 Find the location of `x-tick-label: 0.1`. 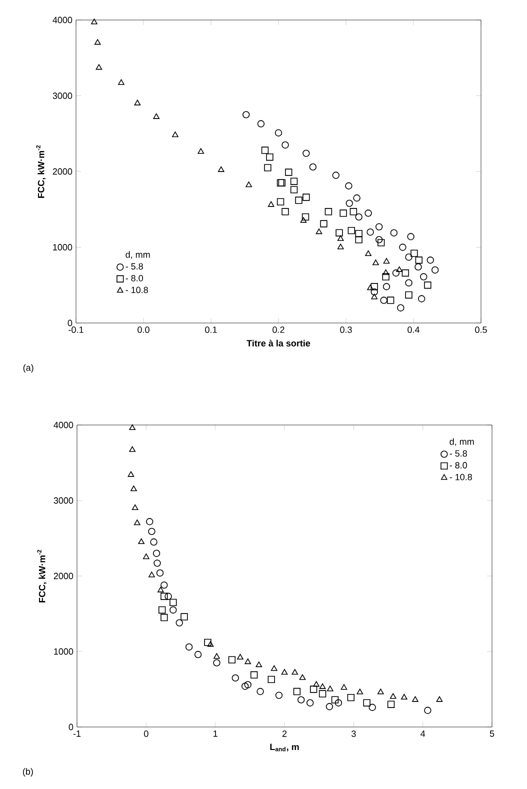

x-tick-label: 0.1 is located at coordinates (211, 329).